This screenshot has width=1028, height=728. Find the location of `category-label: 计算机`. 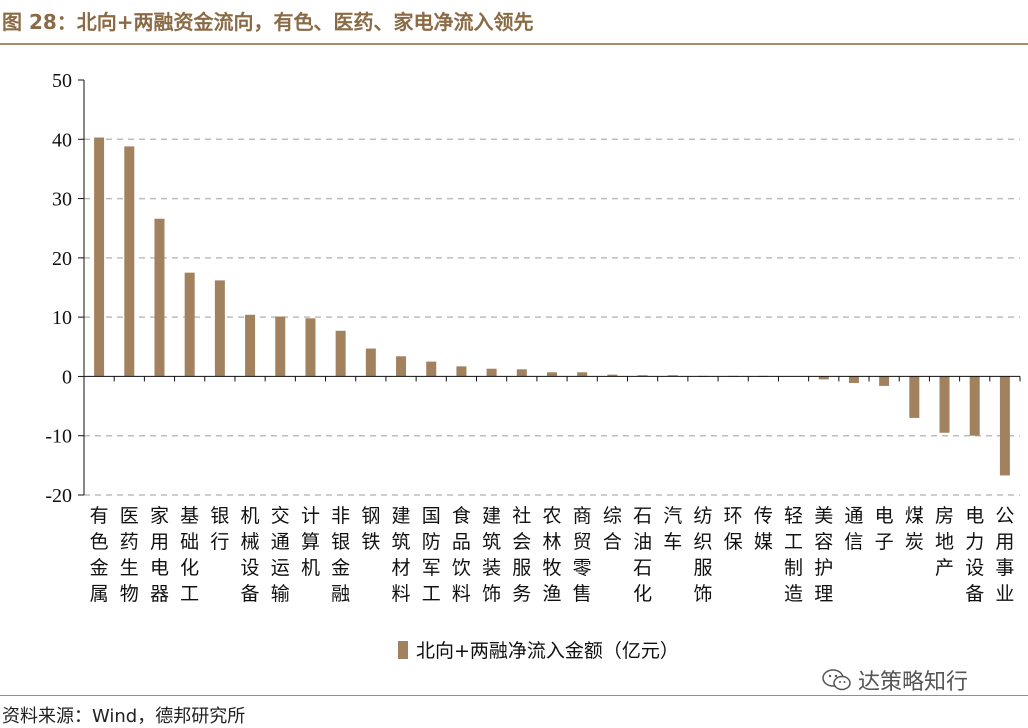

category-label: 计算机 is located at coordinates (310, 542).